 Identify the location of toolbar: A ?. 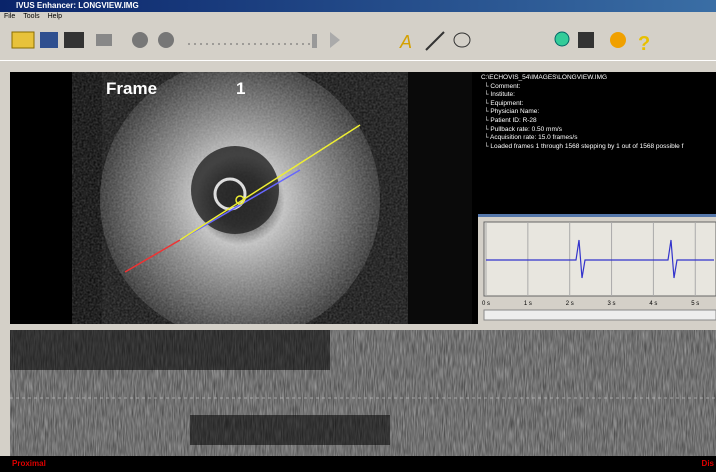
(330, 43).